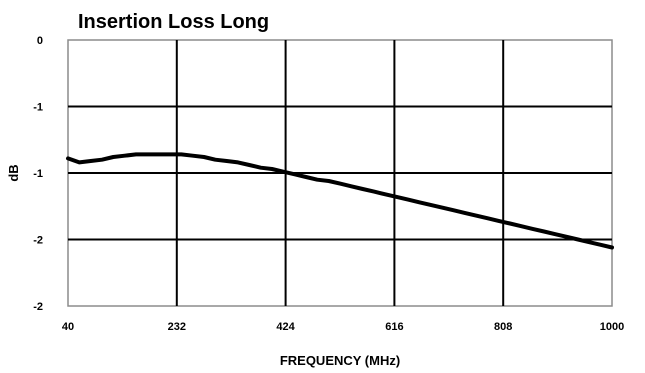 This screenshot has height=373, width=645. I want to click on x-tick-label: 1000, so click(612, 327).